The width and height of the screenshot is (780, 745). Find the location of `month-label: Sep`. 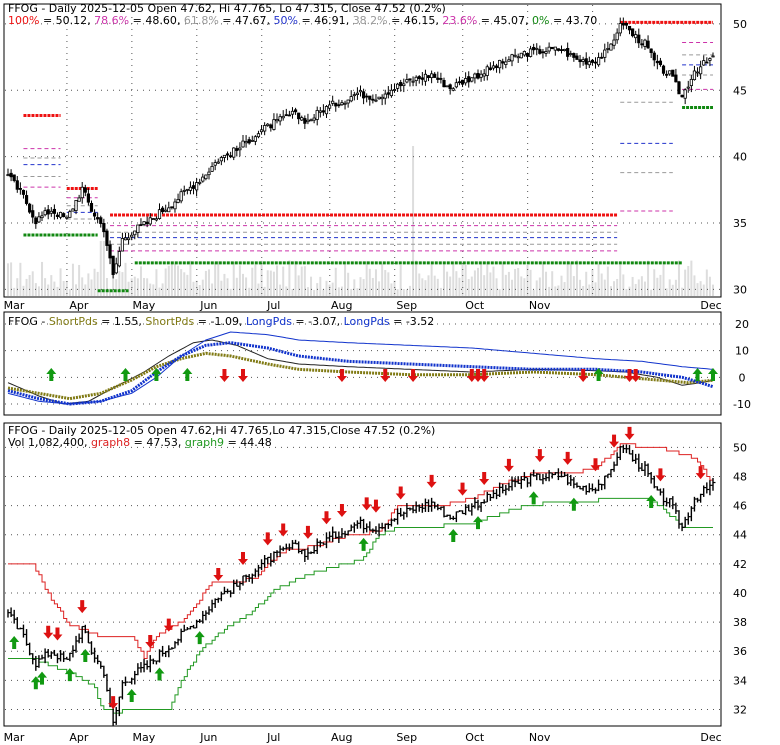

month-label: Sep is located at coordinates (406, 737).